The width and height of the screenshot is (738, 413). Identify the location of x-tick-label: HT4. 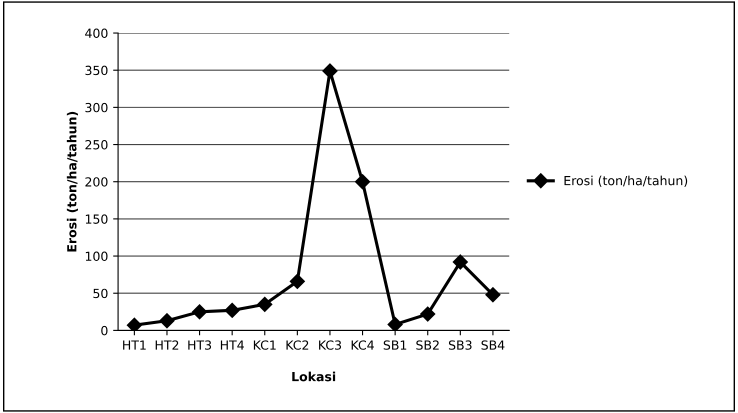
(232, 345).